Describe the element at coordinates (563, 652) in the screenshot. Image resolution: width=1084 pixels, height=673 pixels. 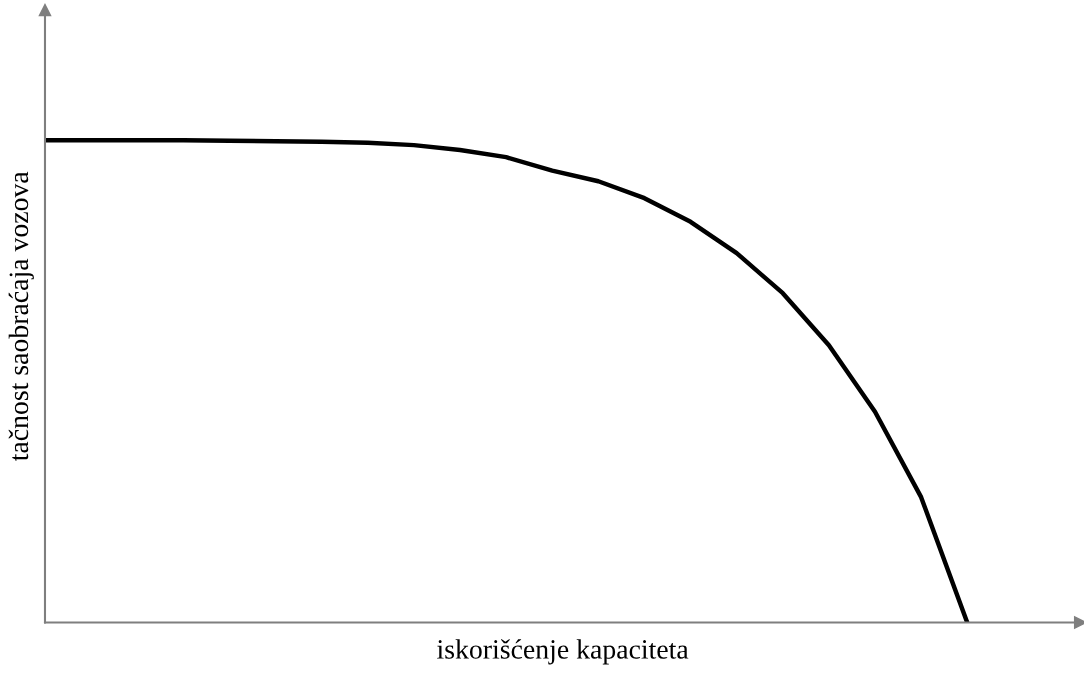
I see `x-axis-title: iskorišćenje kapaciteta` at that location.